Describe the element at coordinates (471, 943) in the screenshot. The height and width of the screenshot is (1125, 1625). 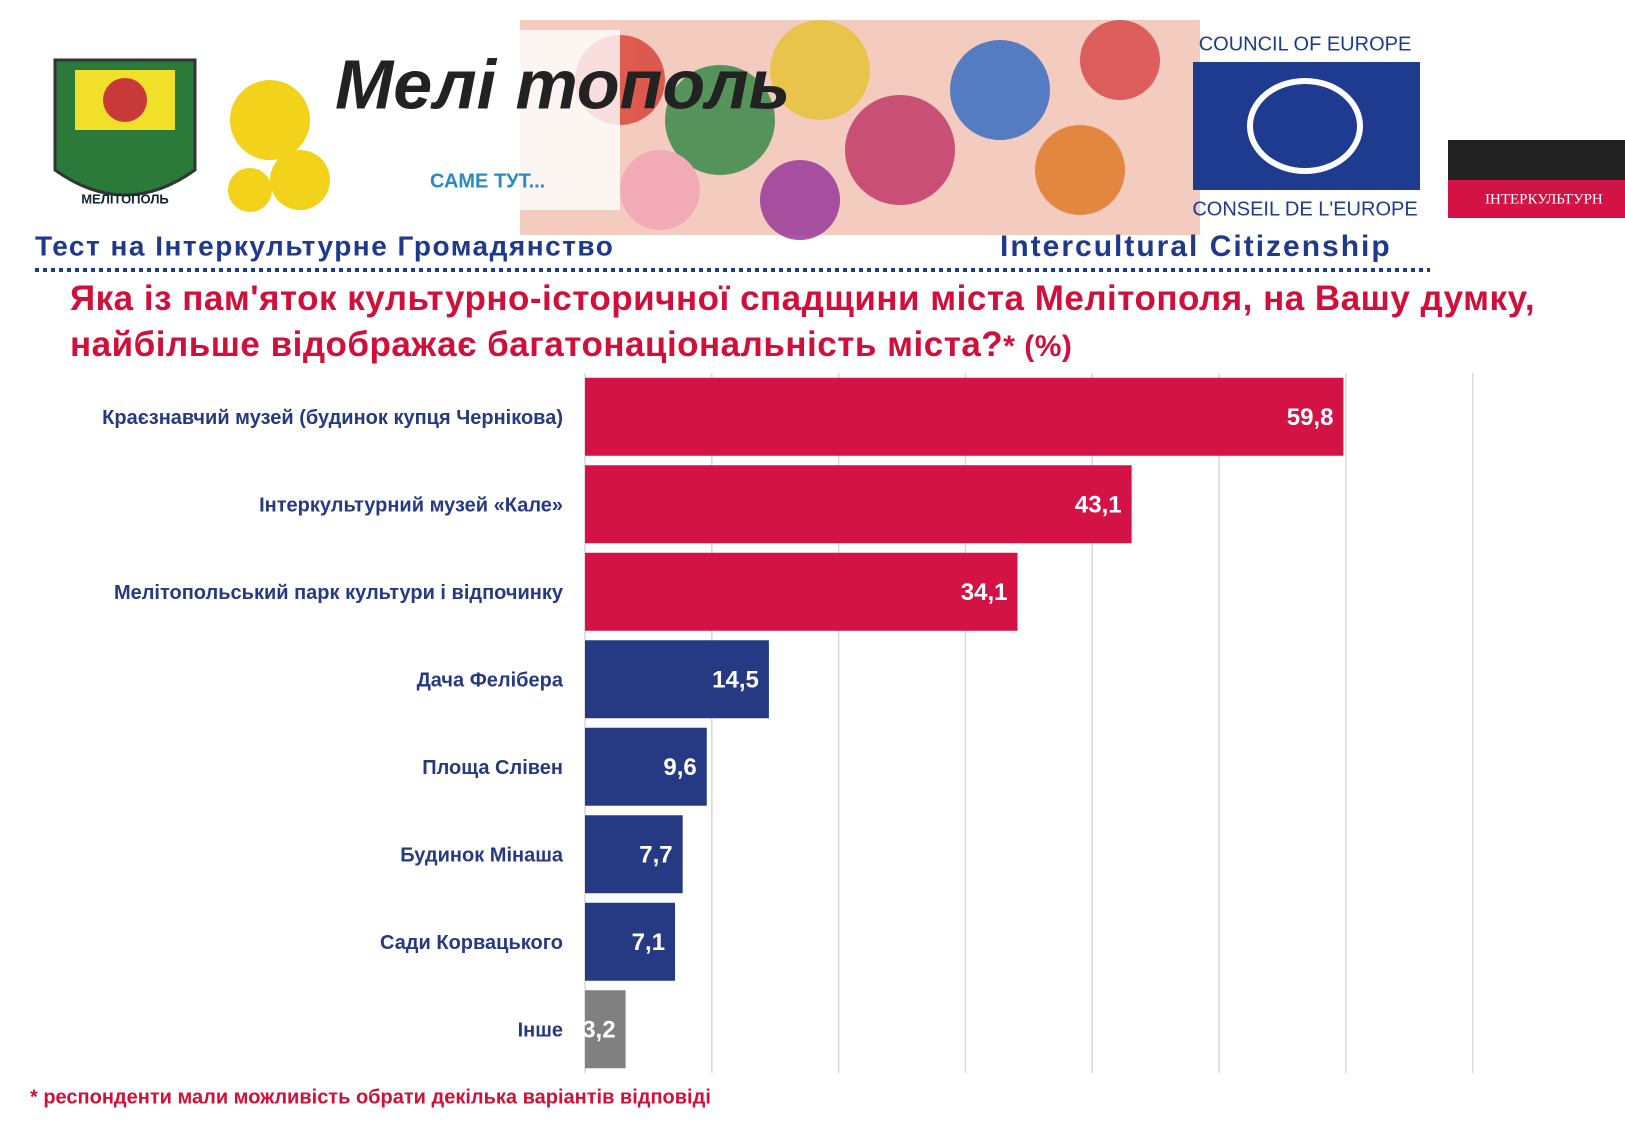
I see `y-tick-label: Сади Корвацького` at that location.